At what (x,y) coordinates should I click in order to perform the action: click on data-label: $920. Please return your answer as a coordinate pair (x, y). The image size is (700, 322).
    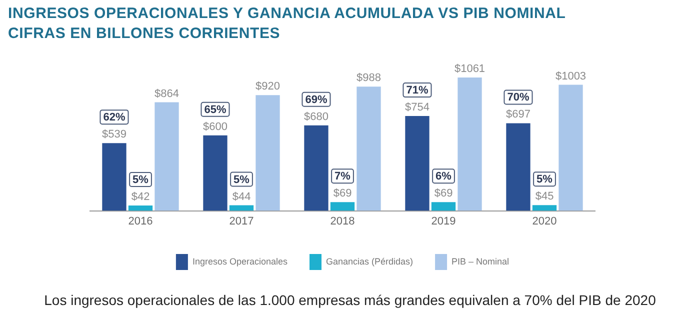
    Looking at the image, I should click on (268, 86).